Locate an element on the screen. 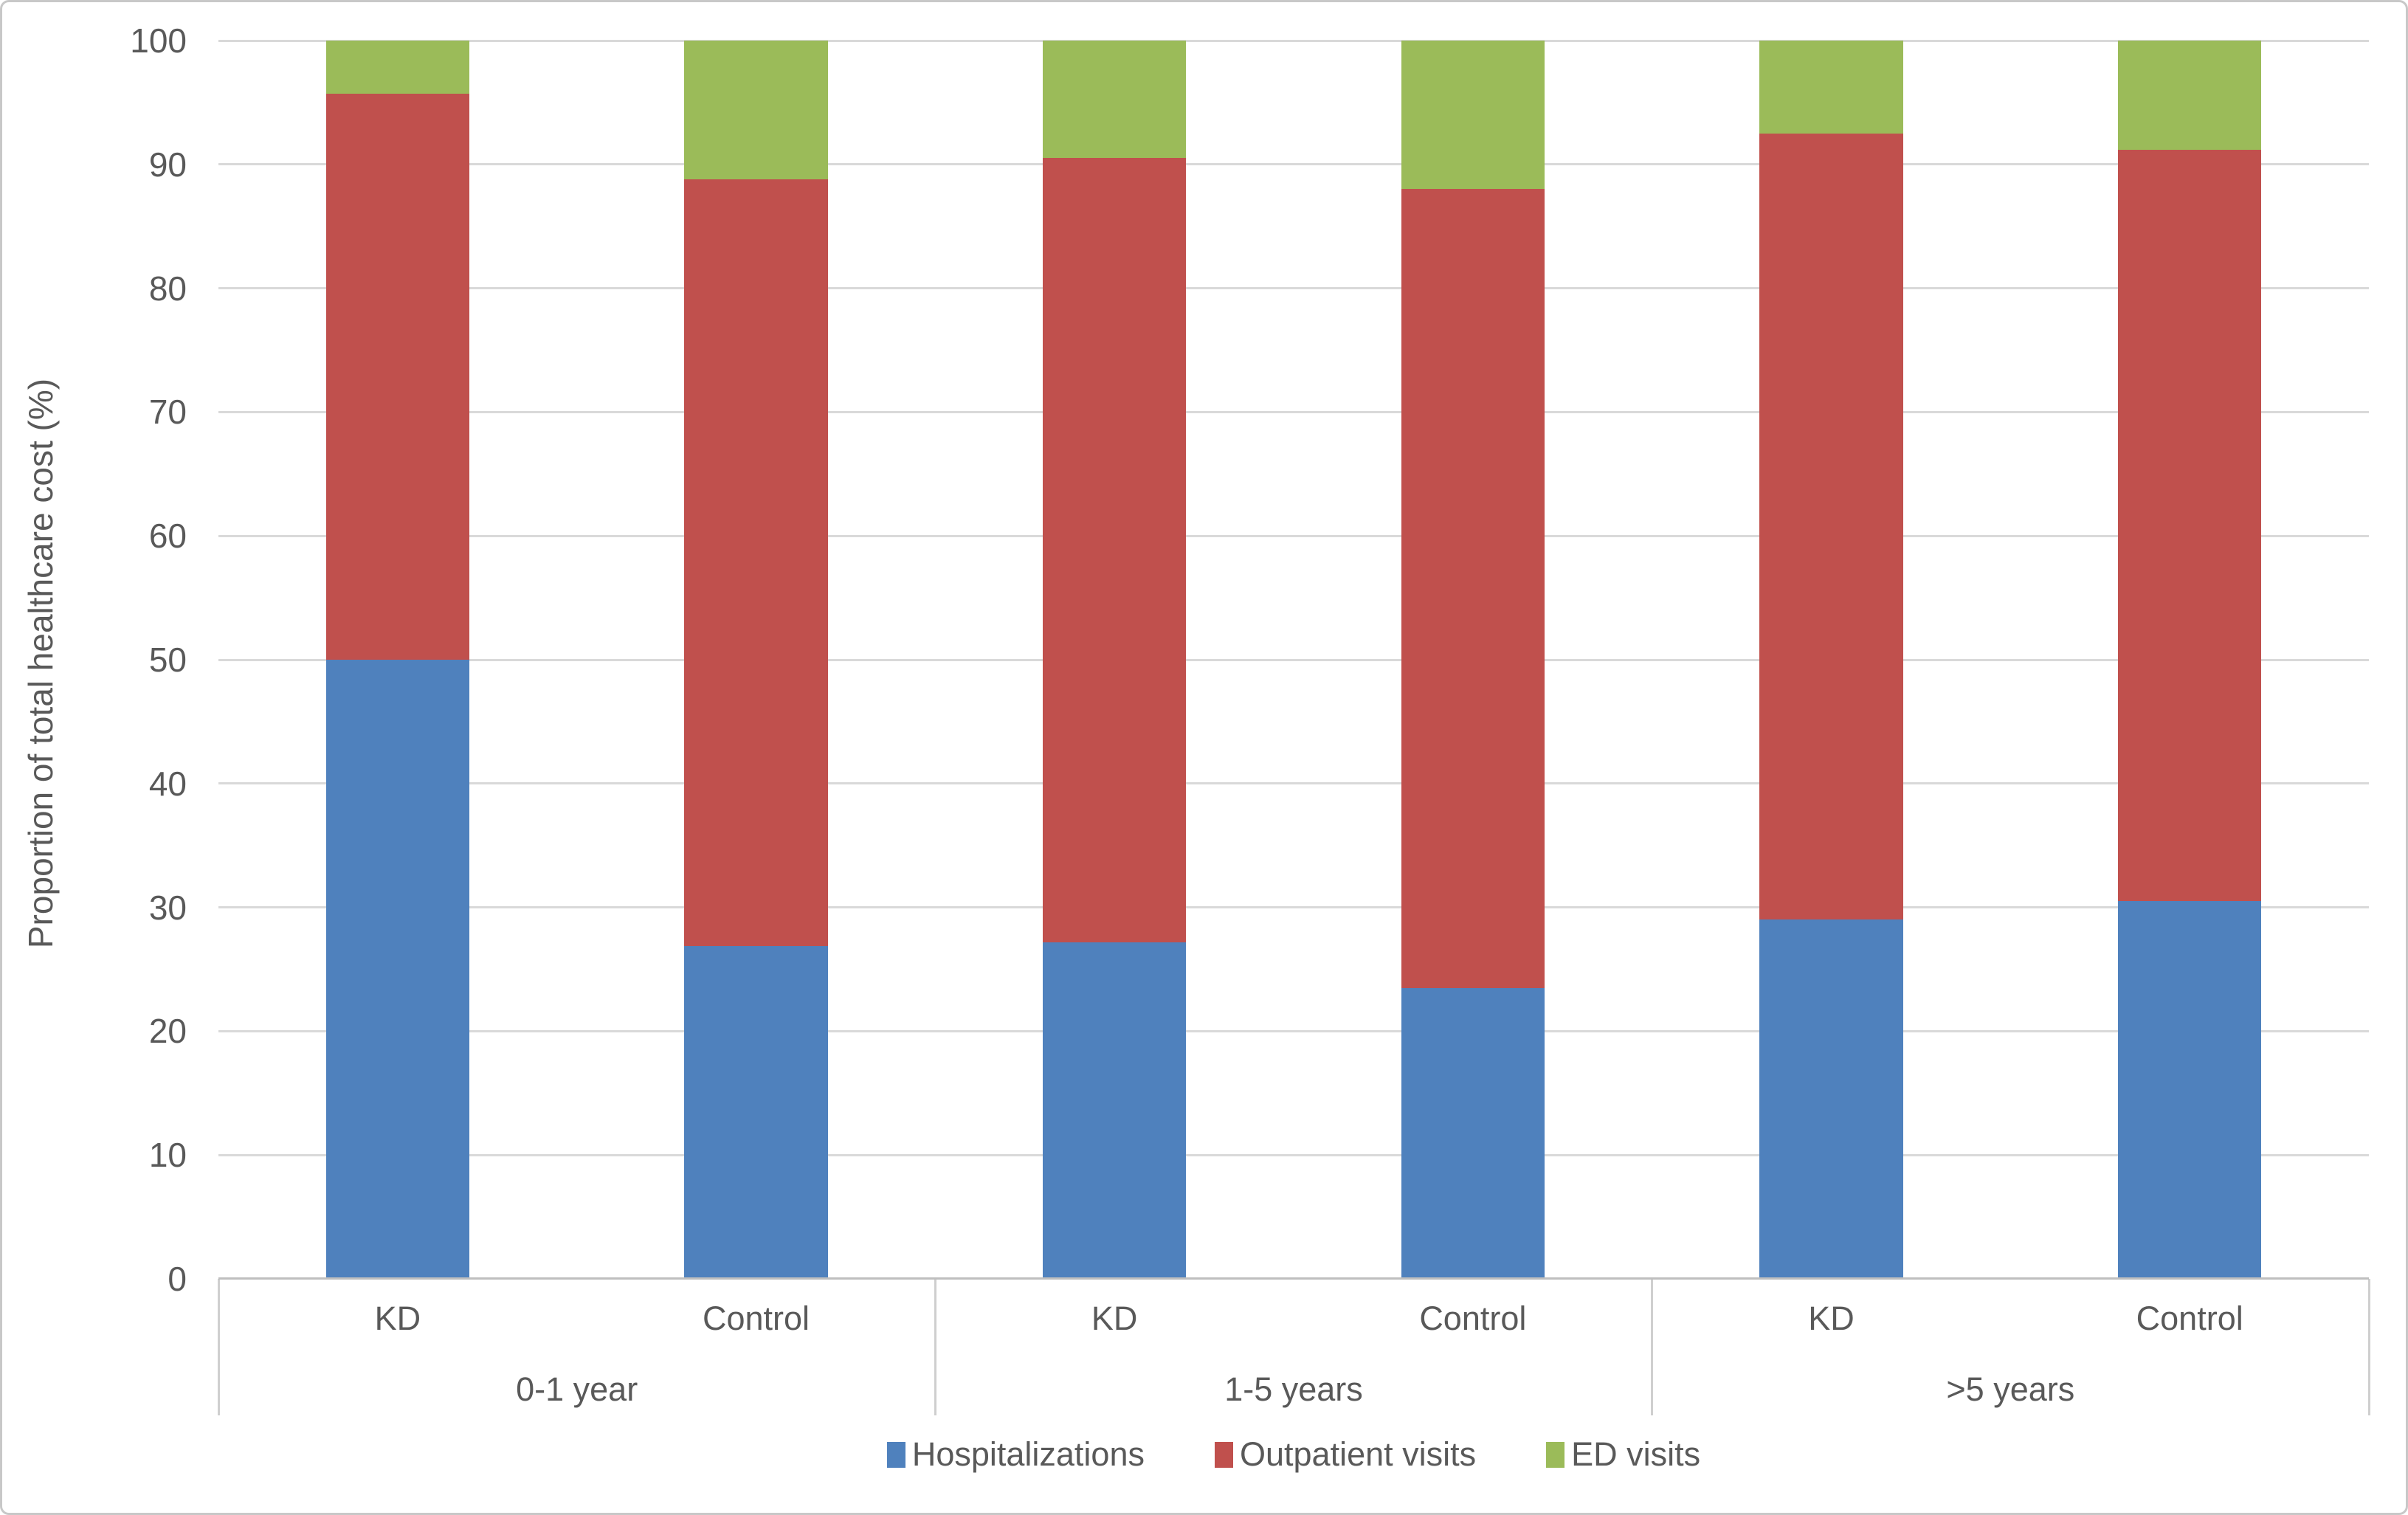 This screenshot has height=1515, width=2408. category-label-gt-5-years-control: Control is located at coordinates (2189, 1318).